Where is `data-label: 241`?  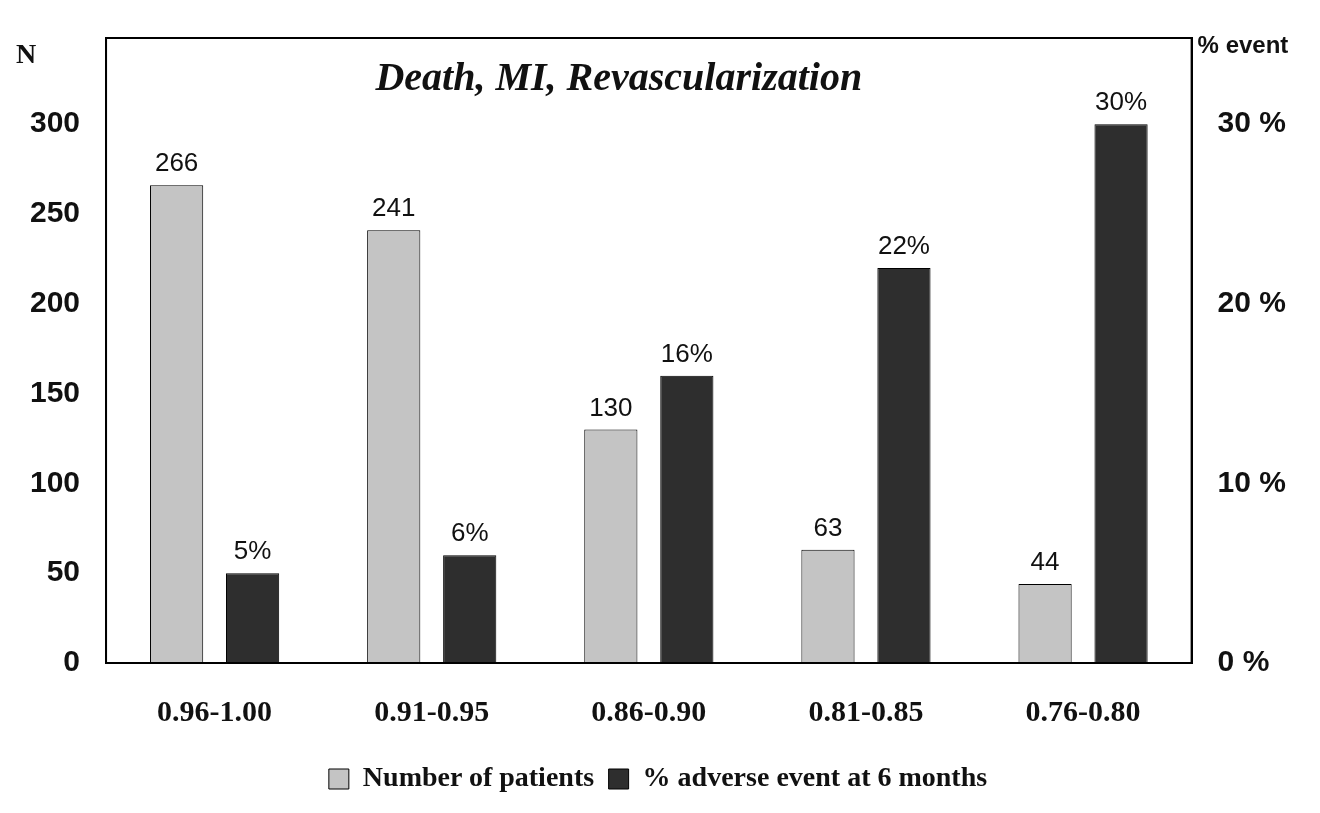
data-label: 241 is located at coordinates (394, 207).